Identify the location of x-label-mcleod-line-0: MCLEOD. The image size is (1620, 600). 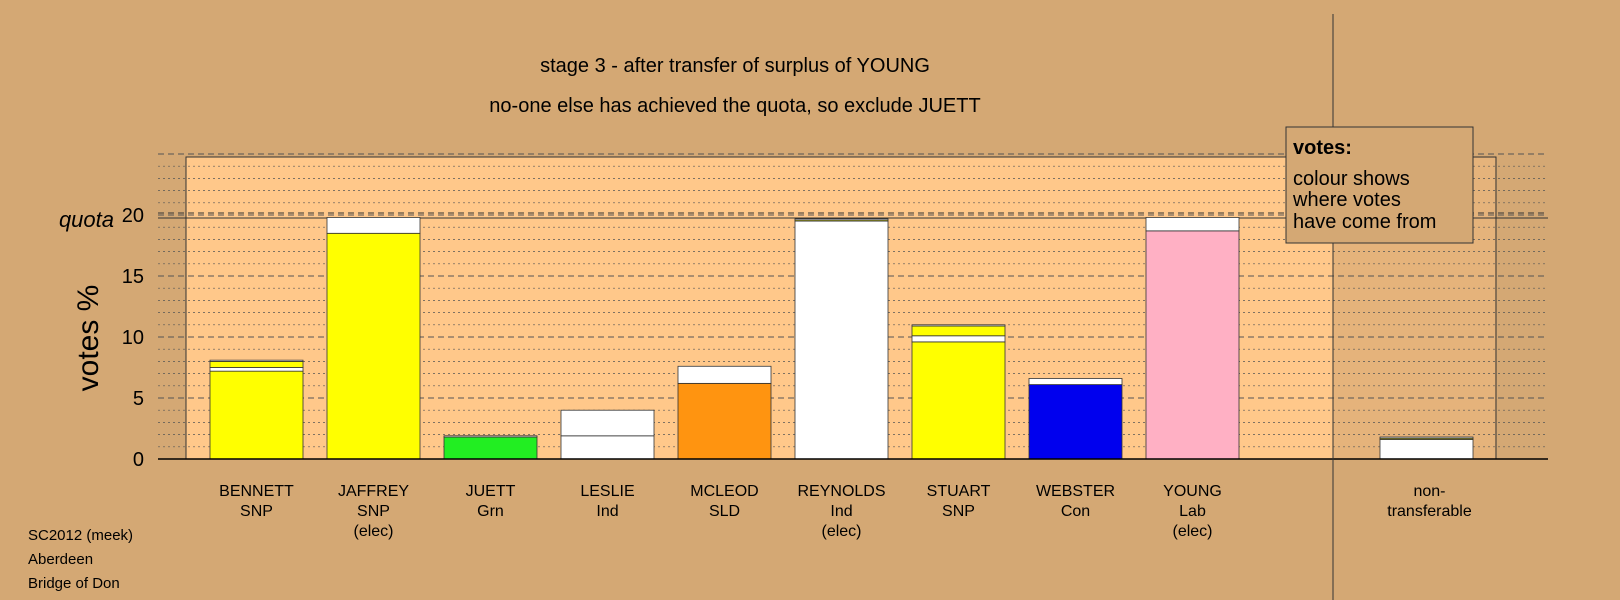
(724, 491).